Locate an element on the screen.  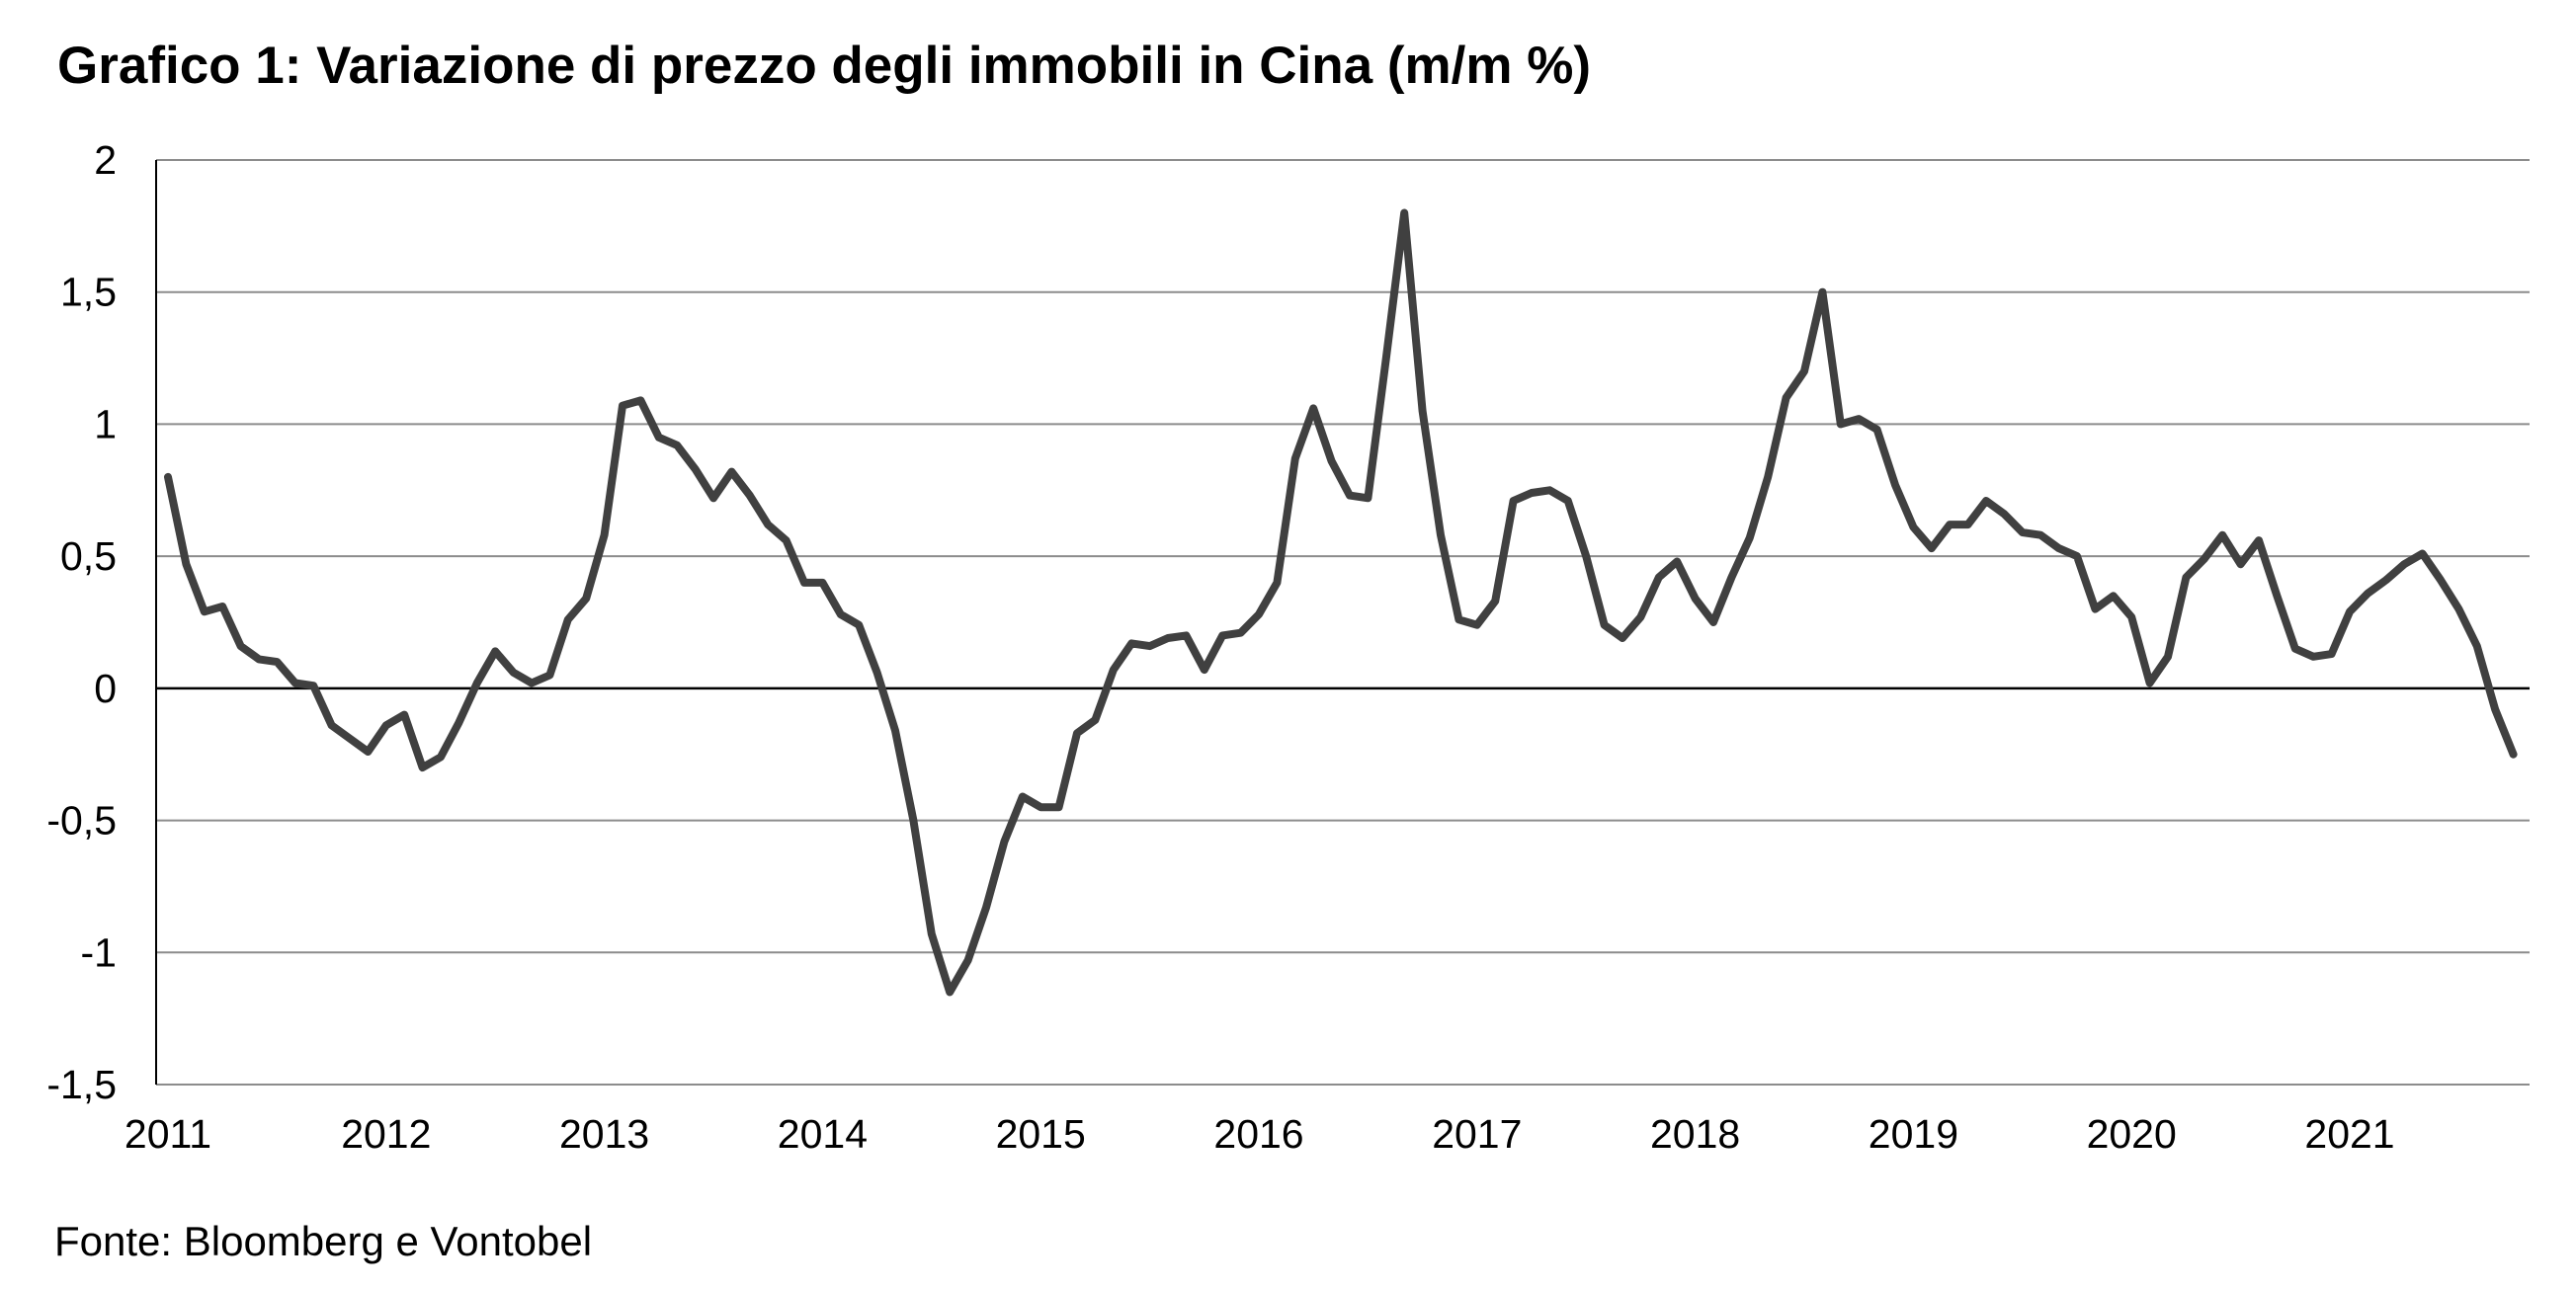
y-tick-label: 0 is located at coordinates (105, 689).